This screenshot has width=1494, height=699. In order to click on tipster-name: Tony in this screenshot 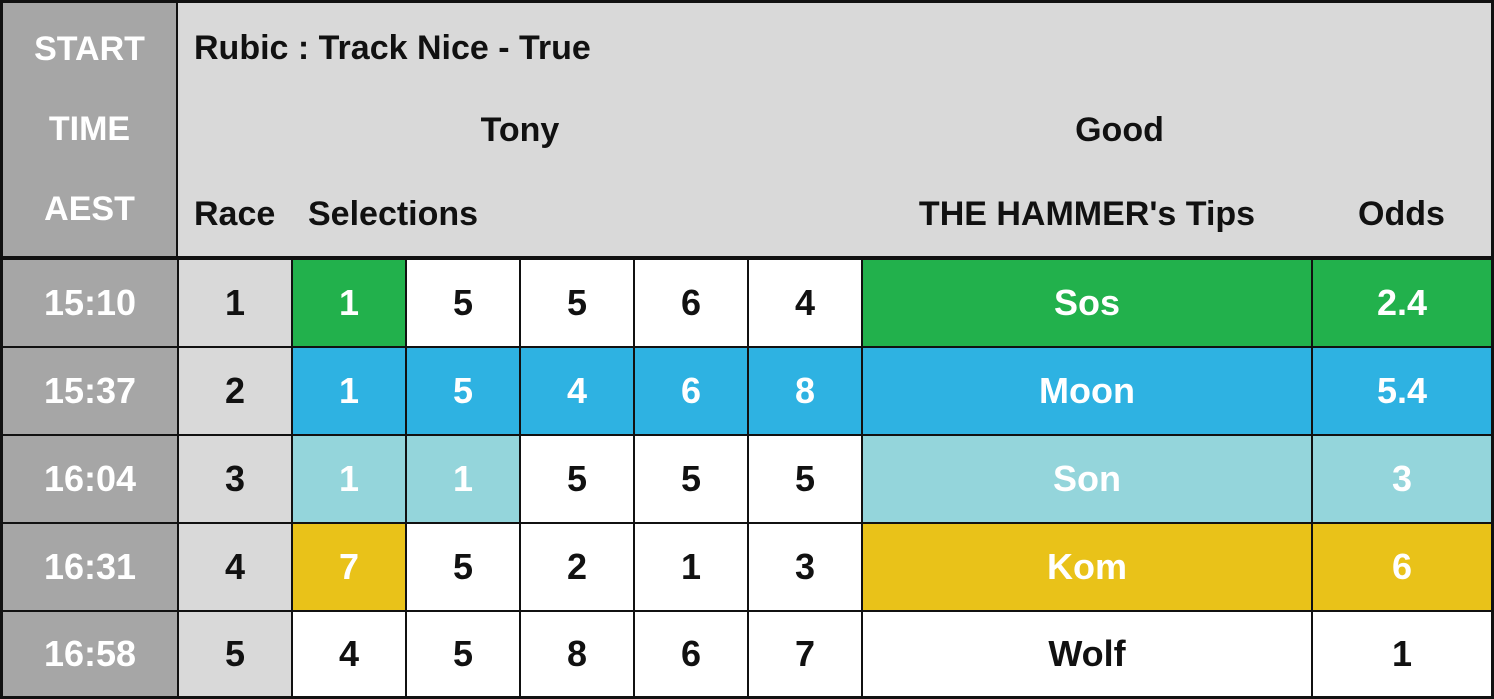, I will do `click(463, 130)`.